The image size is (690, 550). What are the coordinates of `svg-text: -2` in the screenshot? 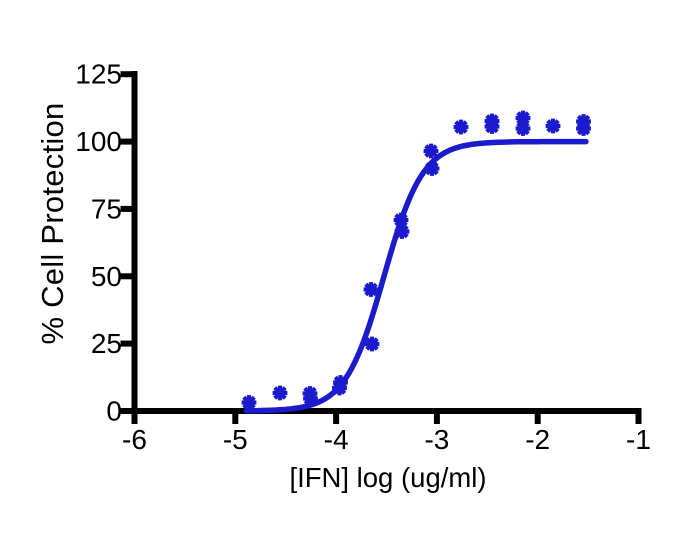 It's located at (537, 439).